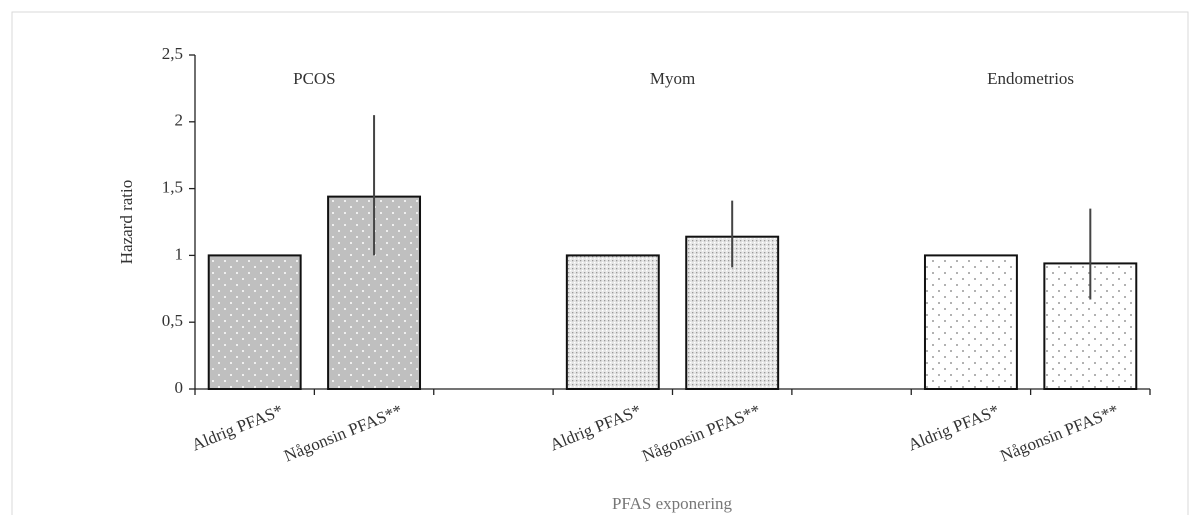 Image resolution: width=1200 pixels, height=515 pixels. Describe the element at coordinates (672, 503) in the screenshot. I see `x-axis-label: PFAS exponering` at that location.